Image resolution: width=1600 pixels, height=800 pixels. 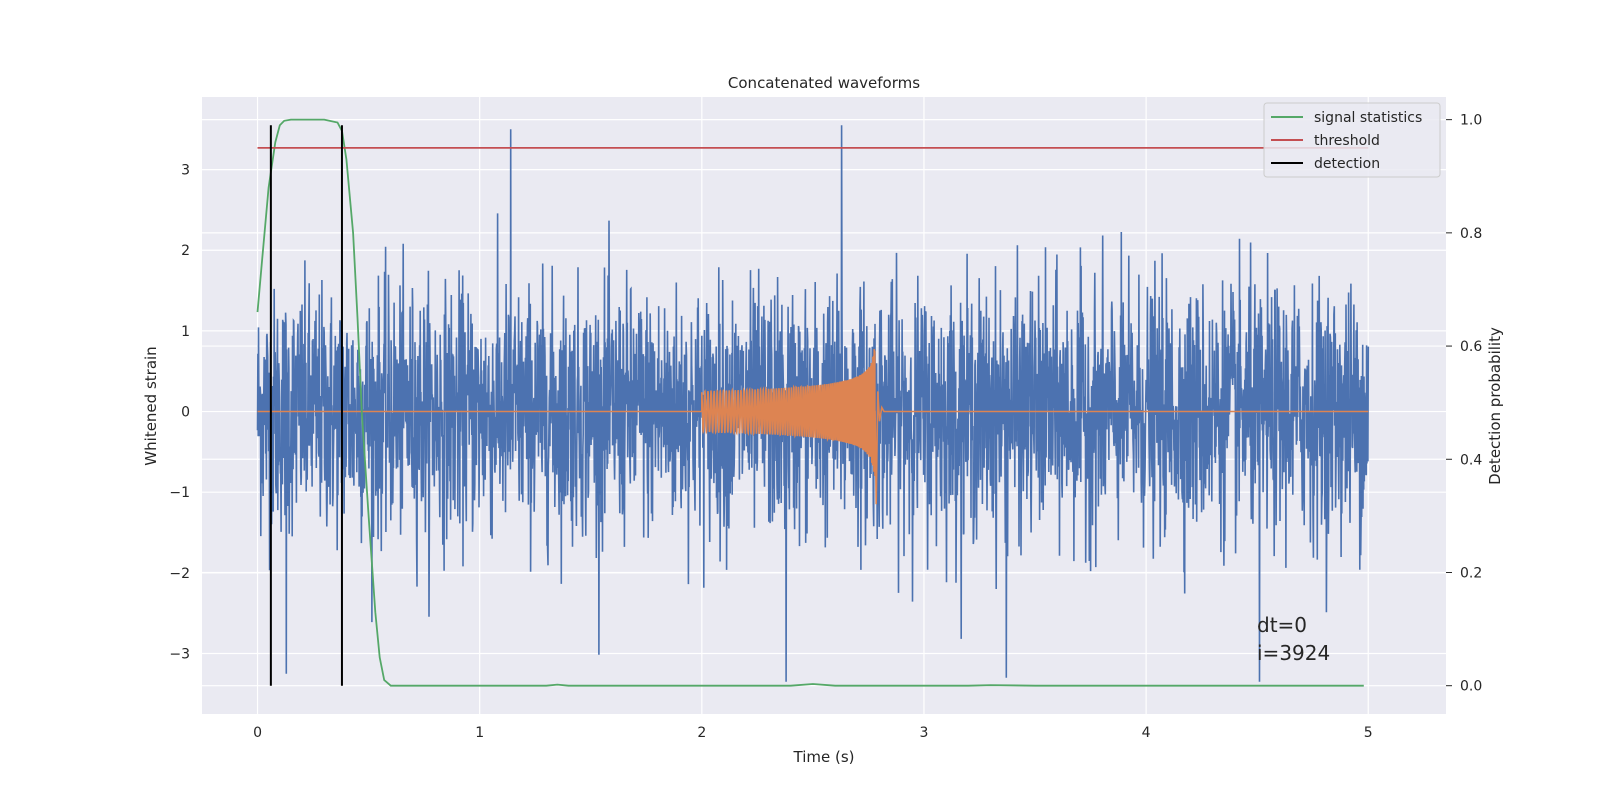 What do you see at coordinates (1471, 687) in the screenshot?
I see `y2-tick-label: 0.0` at bounding box center [1471, 687].